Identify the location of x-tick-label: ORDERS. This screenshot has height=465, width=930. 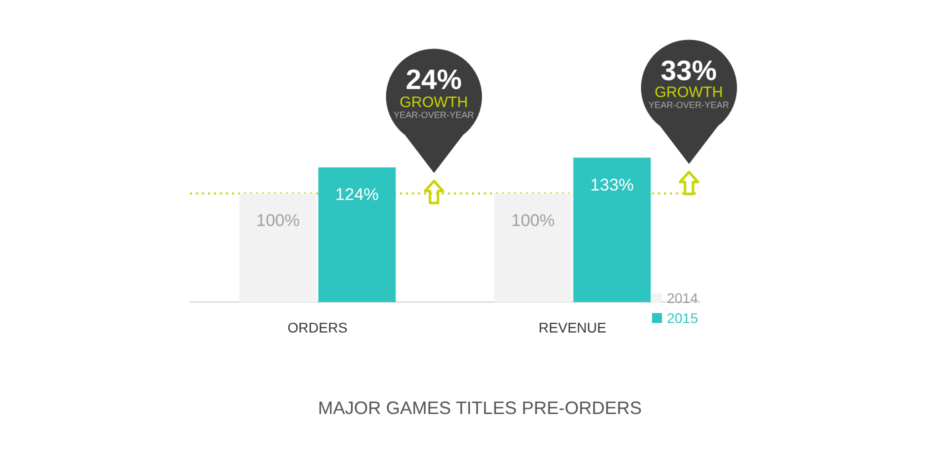
(318, 327).